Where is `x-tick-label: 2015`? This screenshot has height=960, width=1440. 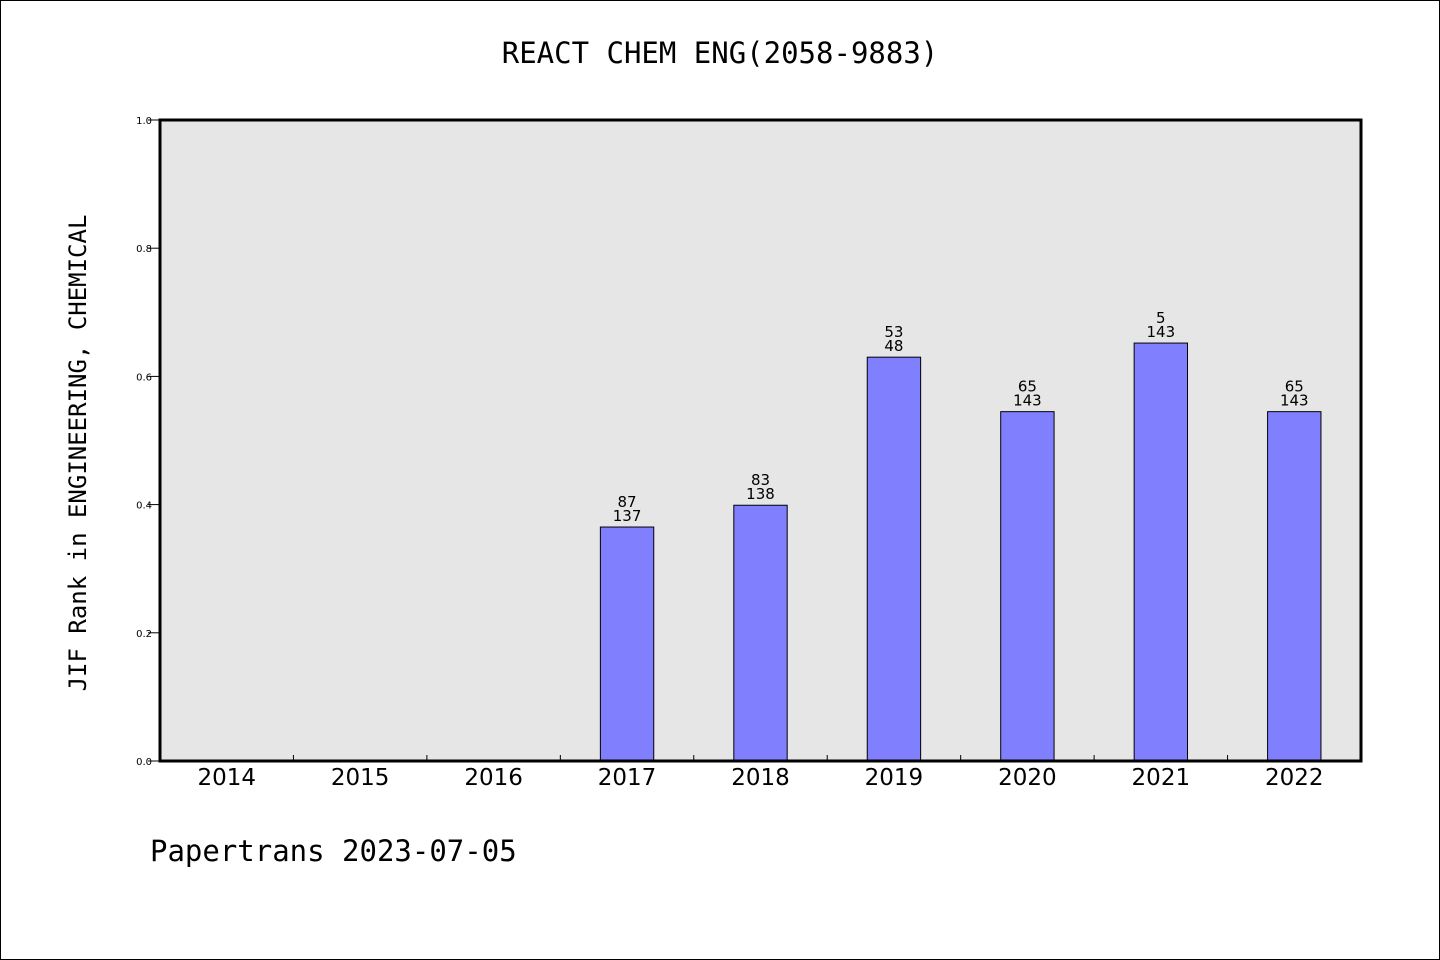
x-tick-label: 2015 is located at coordinates (360, 778).